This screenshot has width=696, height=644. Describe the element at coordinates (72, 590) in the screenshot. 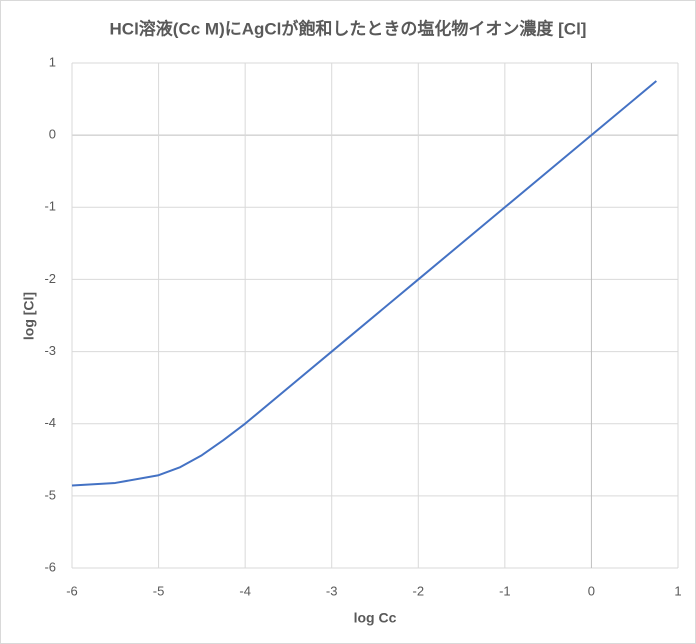

I see `x-tick-label: -6` at that location.